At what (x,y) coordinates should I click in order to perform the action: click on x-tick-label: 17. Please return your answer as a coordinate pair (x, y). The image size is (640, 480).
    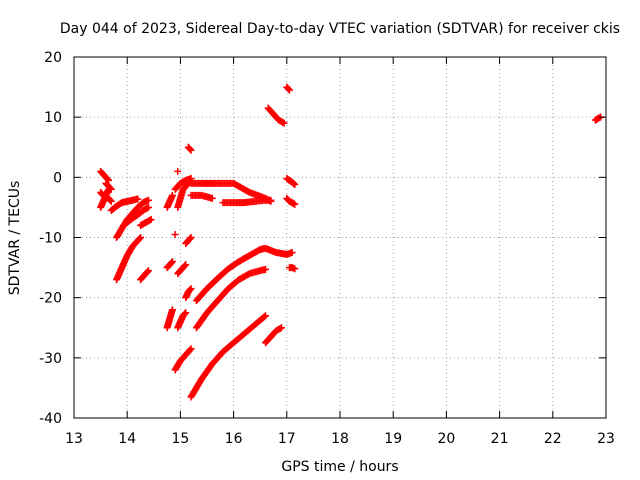
    Looking at the image, I should click on (287, 439).